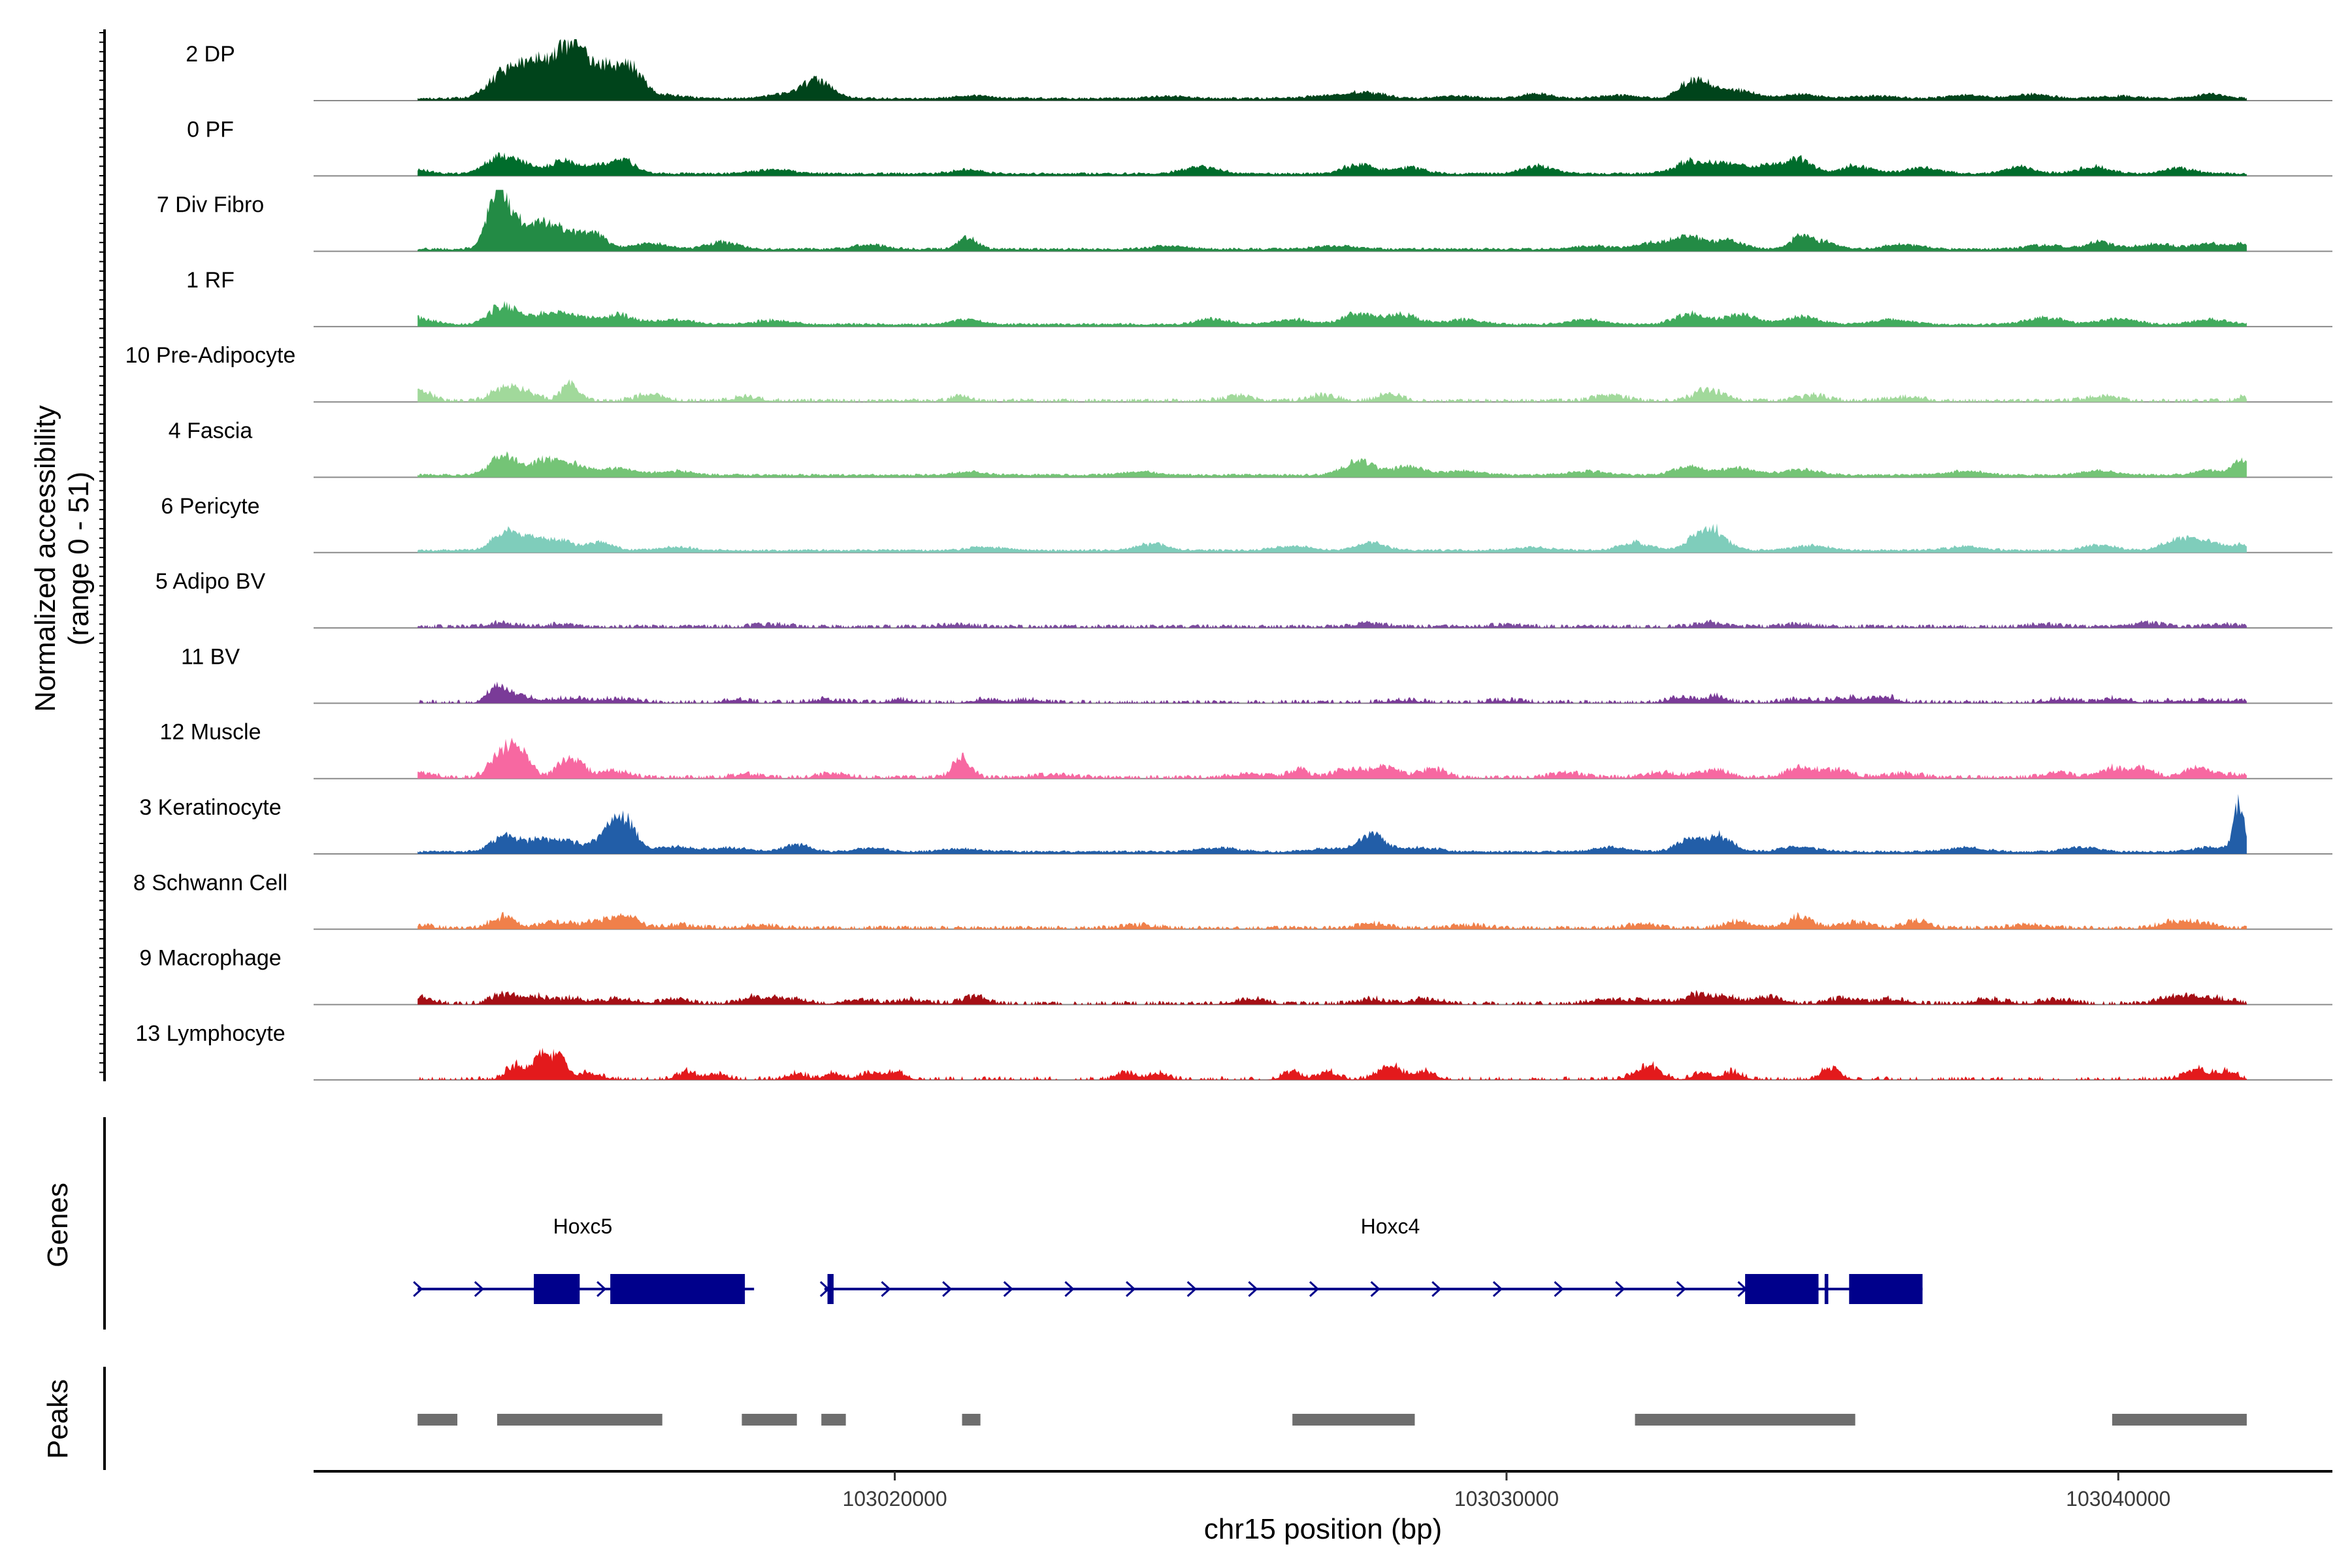 This screenshot has height=1568, width=2352. I want to click on track-2-dp: 2 DP, so click(1259, 70).